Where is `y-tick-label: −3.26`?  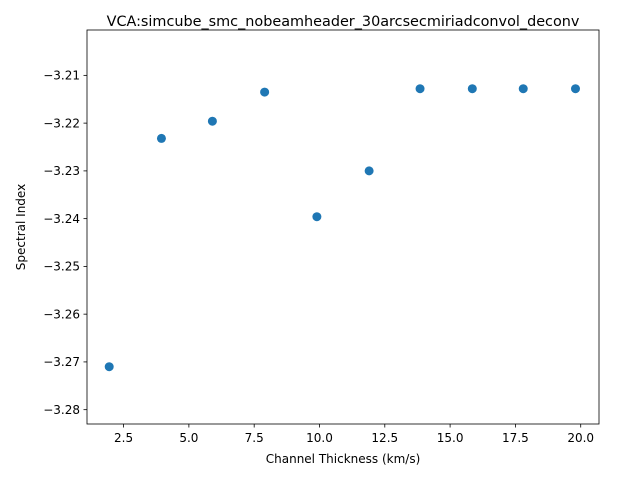
y-tick-label: −3.26 is located at coordinates (61, 314).